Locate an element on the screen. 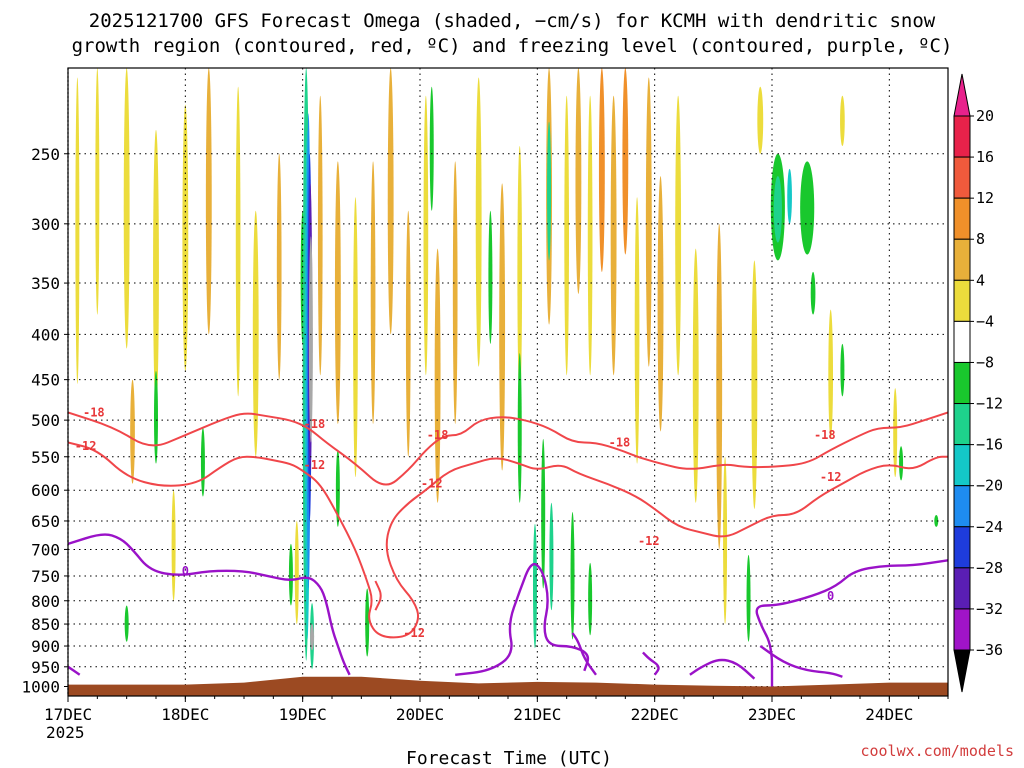  colorbar-label: 16 is located at coordinates (985, 157).